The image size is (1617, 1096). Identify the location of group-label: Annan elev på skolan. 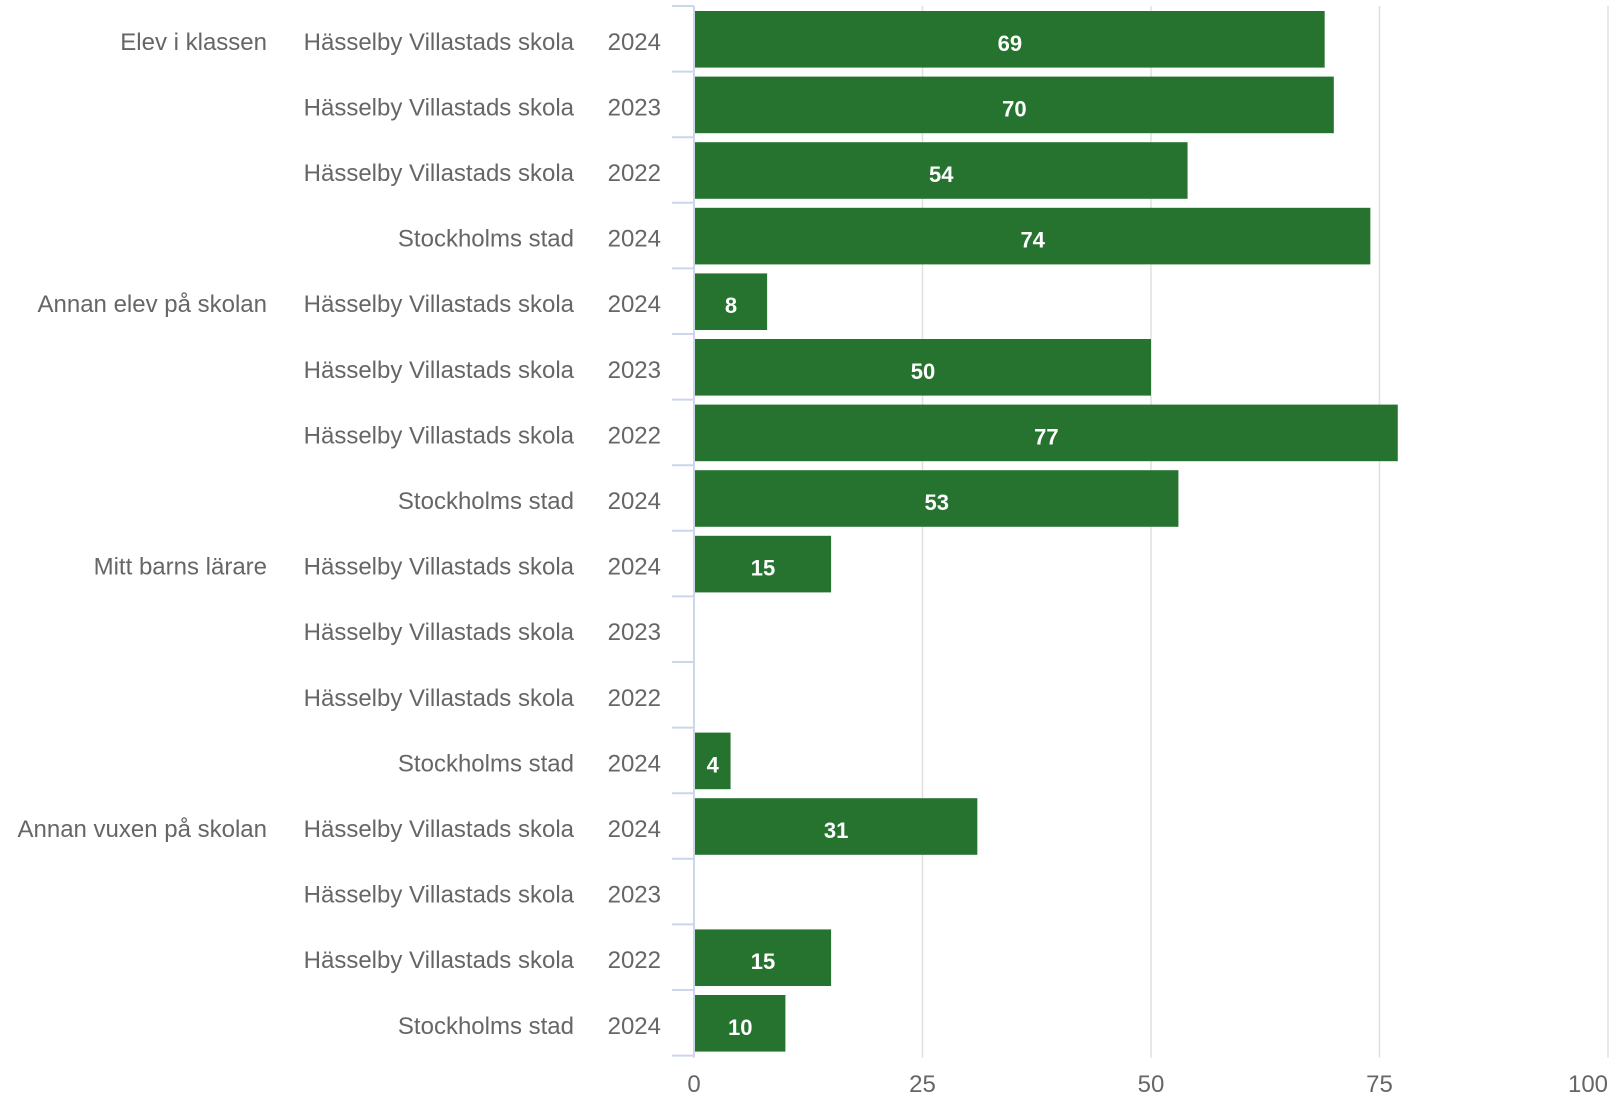
(153, 304).